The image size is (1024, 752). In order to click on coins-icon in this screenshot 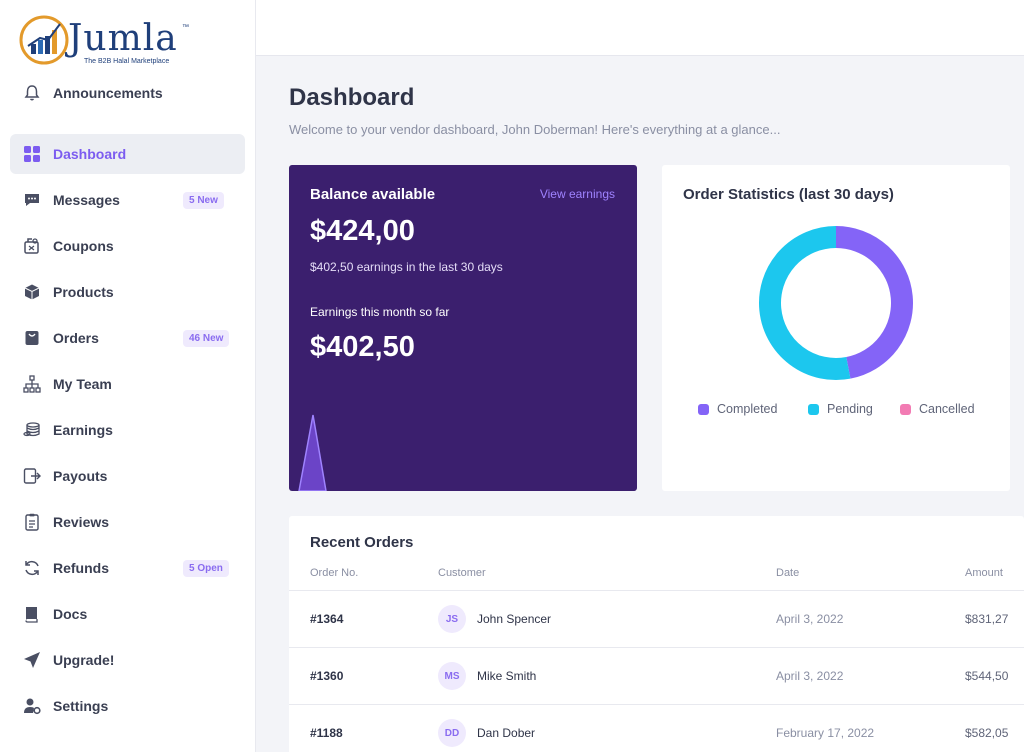, I will do `click(32, 430)`.